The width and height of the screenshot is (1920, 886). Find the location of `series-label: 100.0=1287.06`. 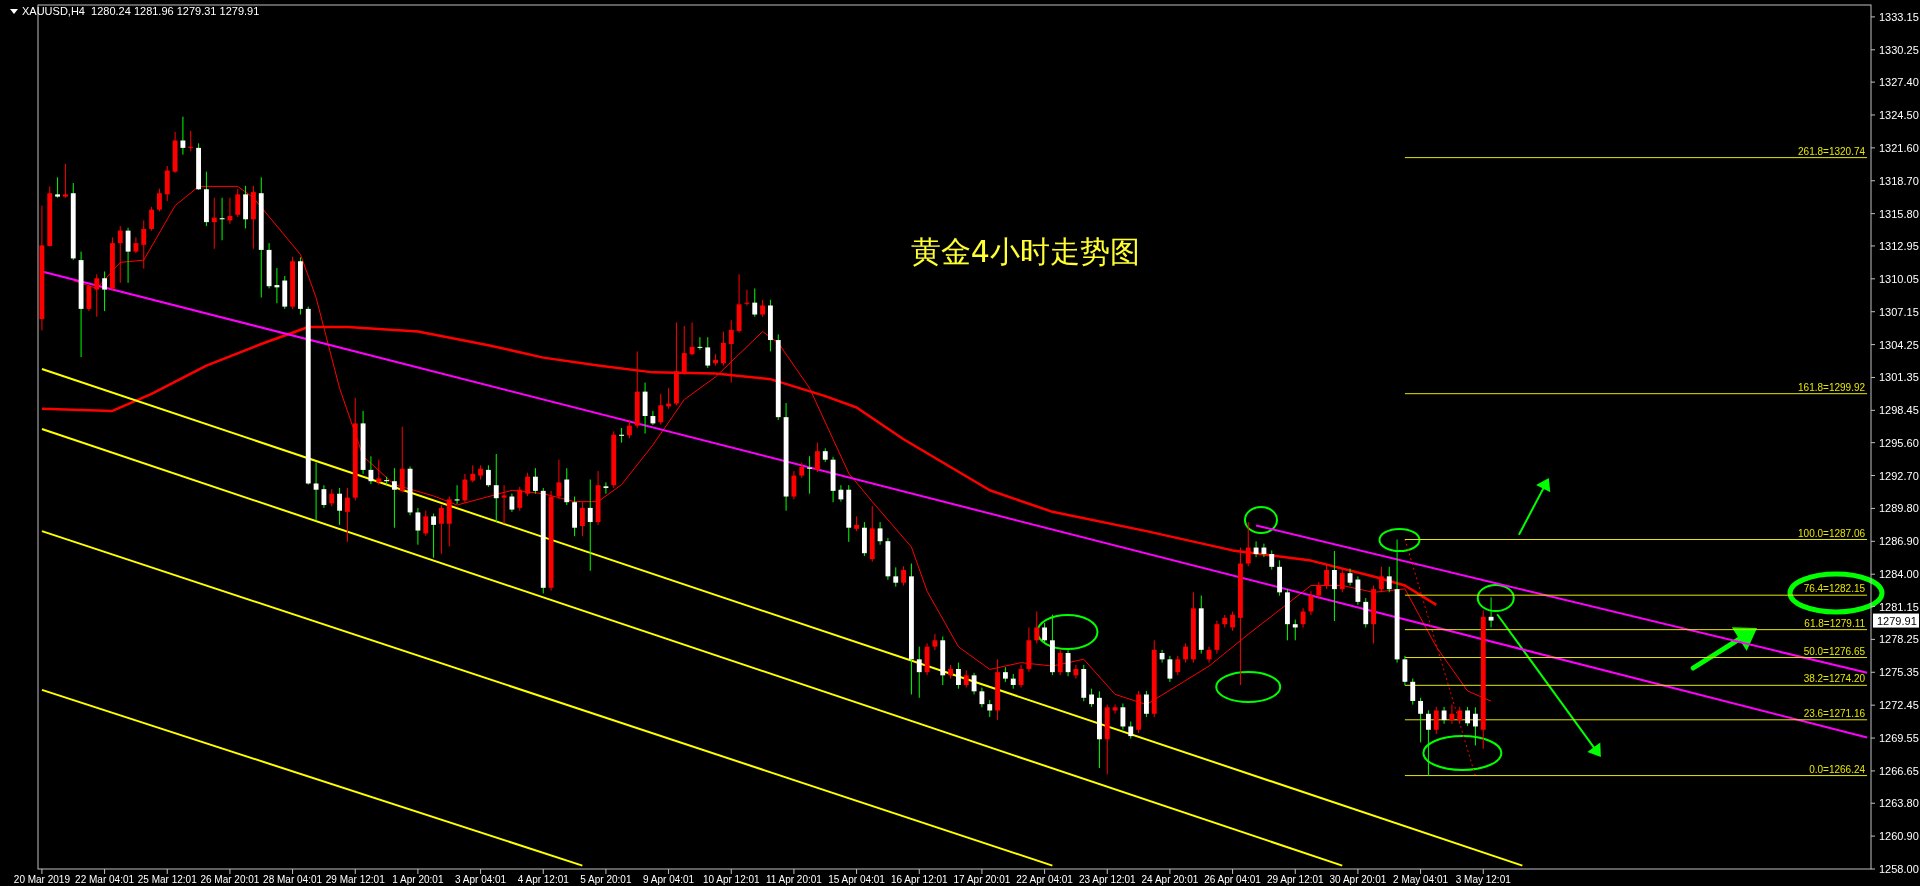

series-label: 100.0=1287.06 is located at coordinates (1832, 533).